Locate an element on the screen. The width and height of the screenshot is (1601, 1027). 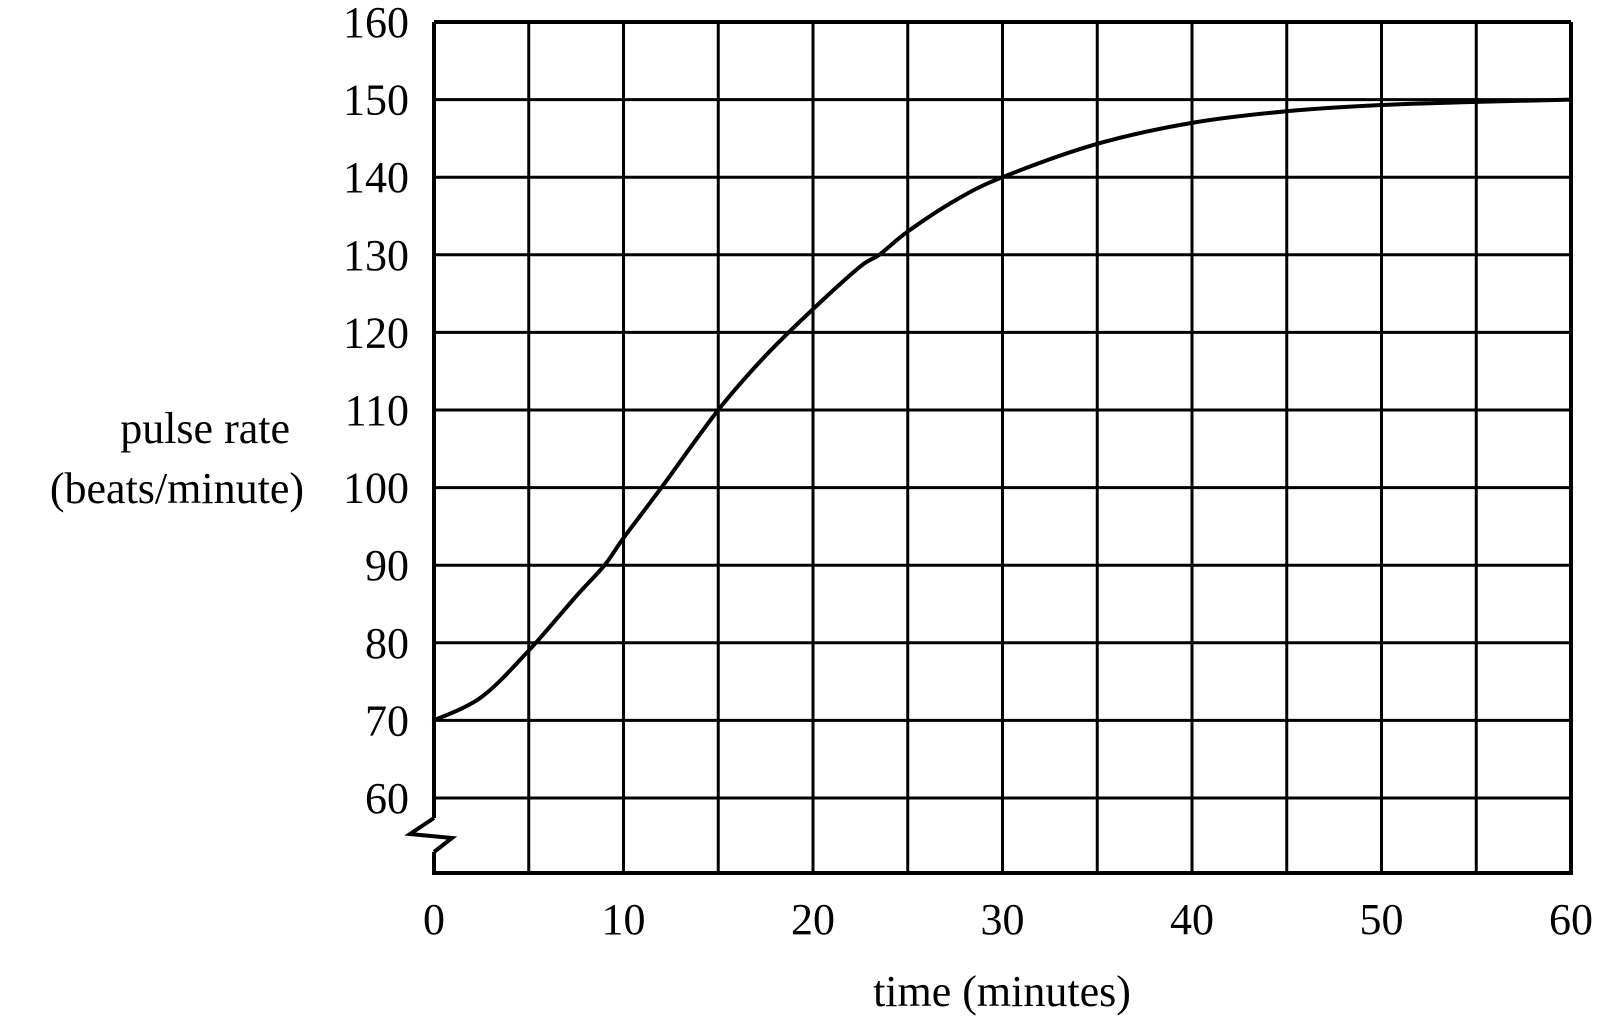
x-tick-label: 20 is located at coordinates (813, 919).